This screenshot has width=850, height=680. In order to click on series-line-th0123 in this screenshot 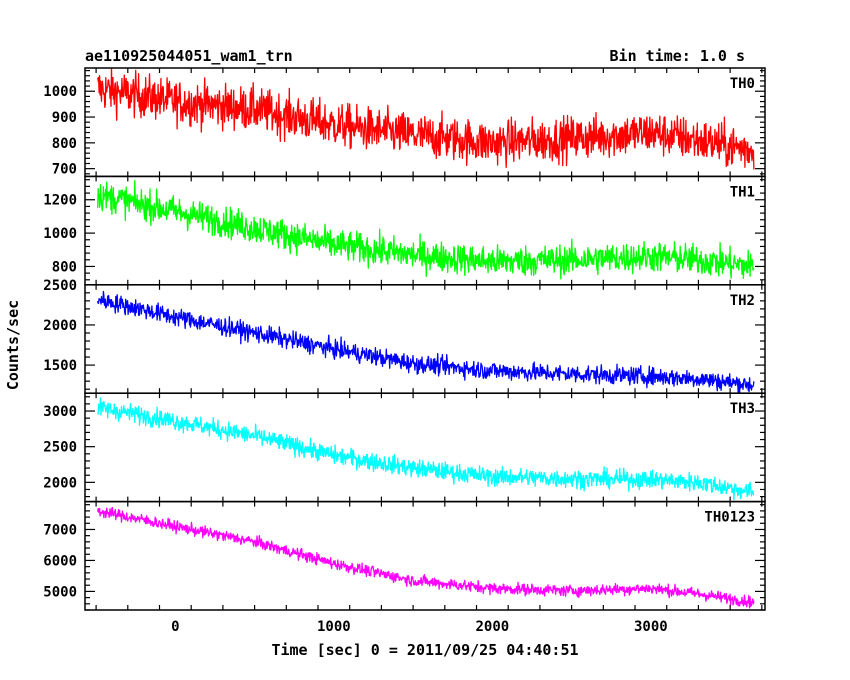, I will do `click(426, 557)`.